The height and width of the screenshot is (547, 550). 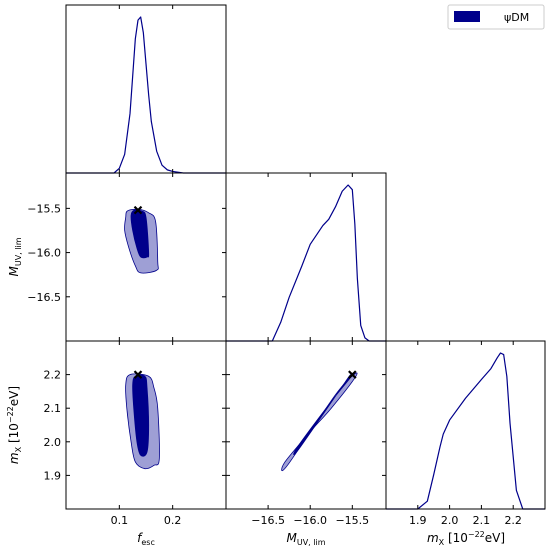 I want to click on contour-inner-muv-mx, so click(x=323, y=413).